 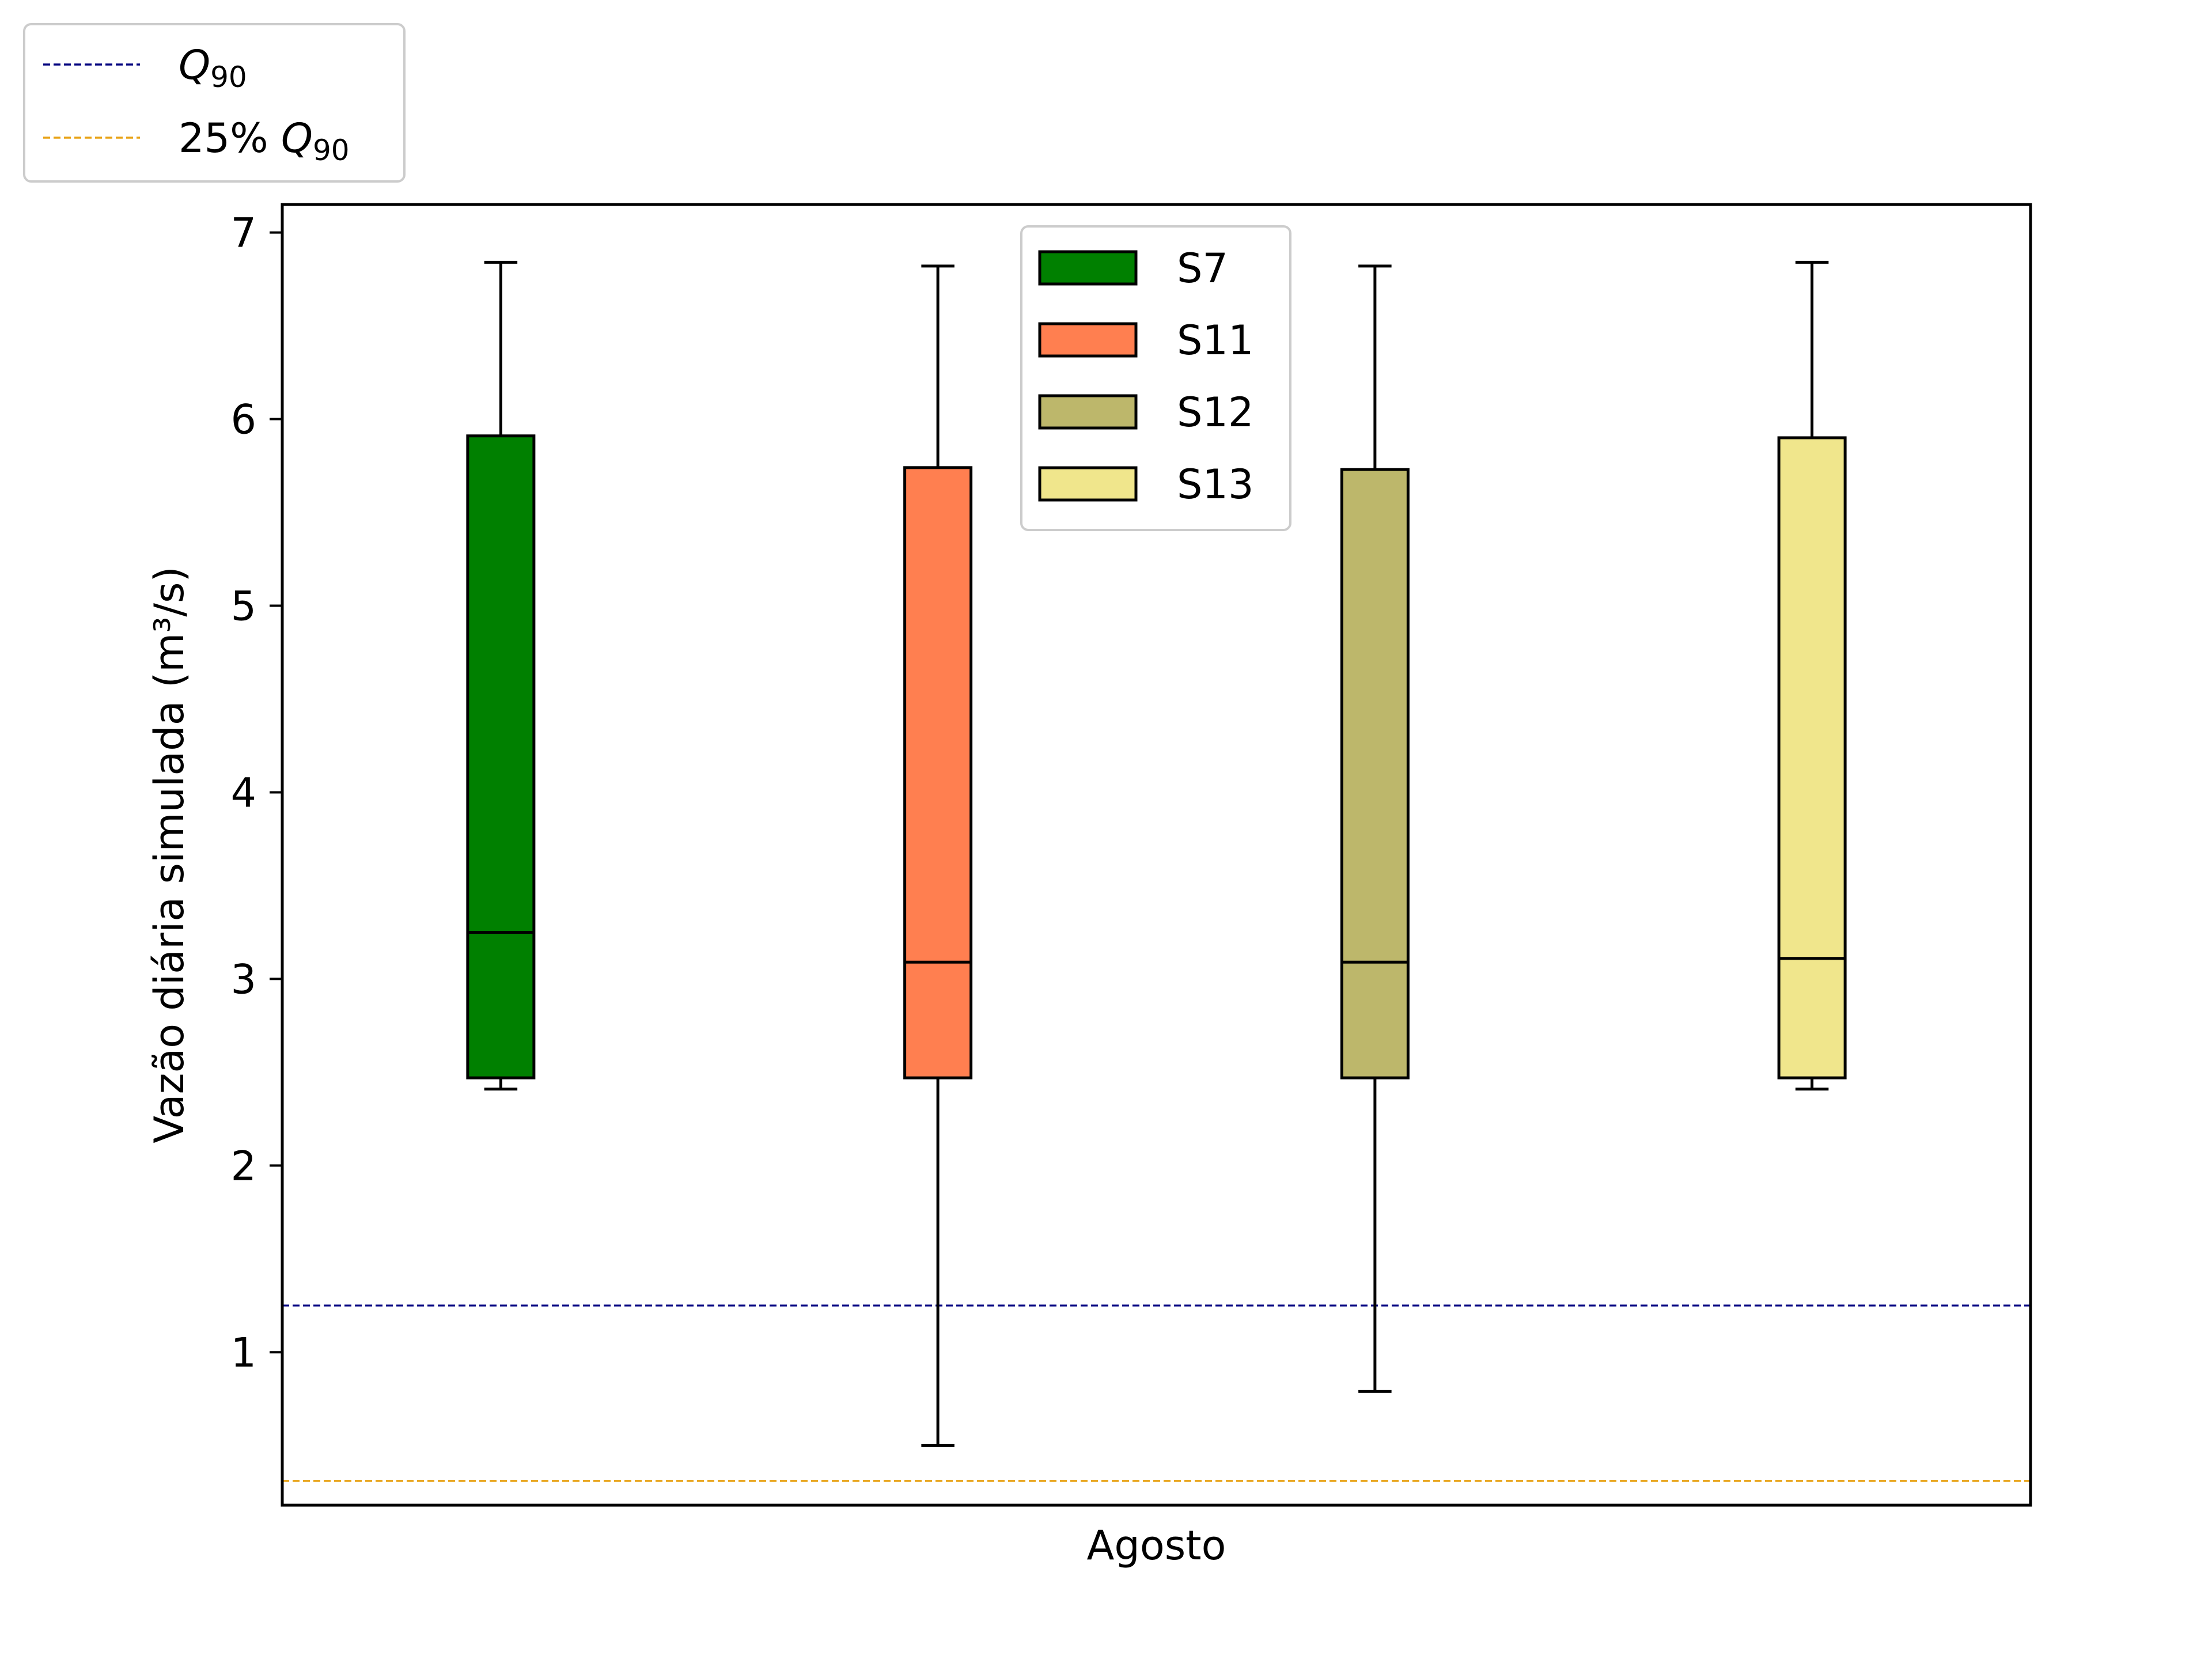 I want to click on box-s11, so click(x=938, y=855).